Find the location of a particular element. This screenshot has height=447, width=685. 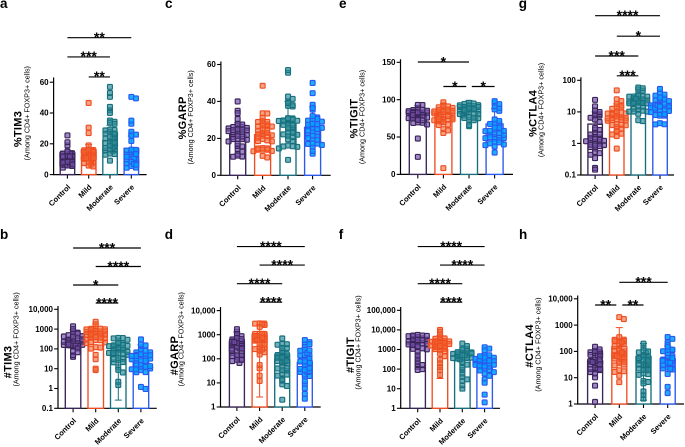

svg-text: %TIM3 is located at coordinates (19, 129).